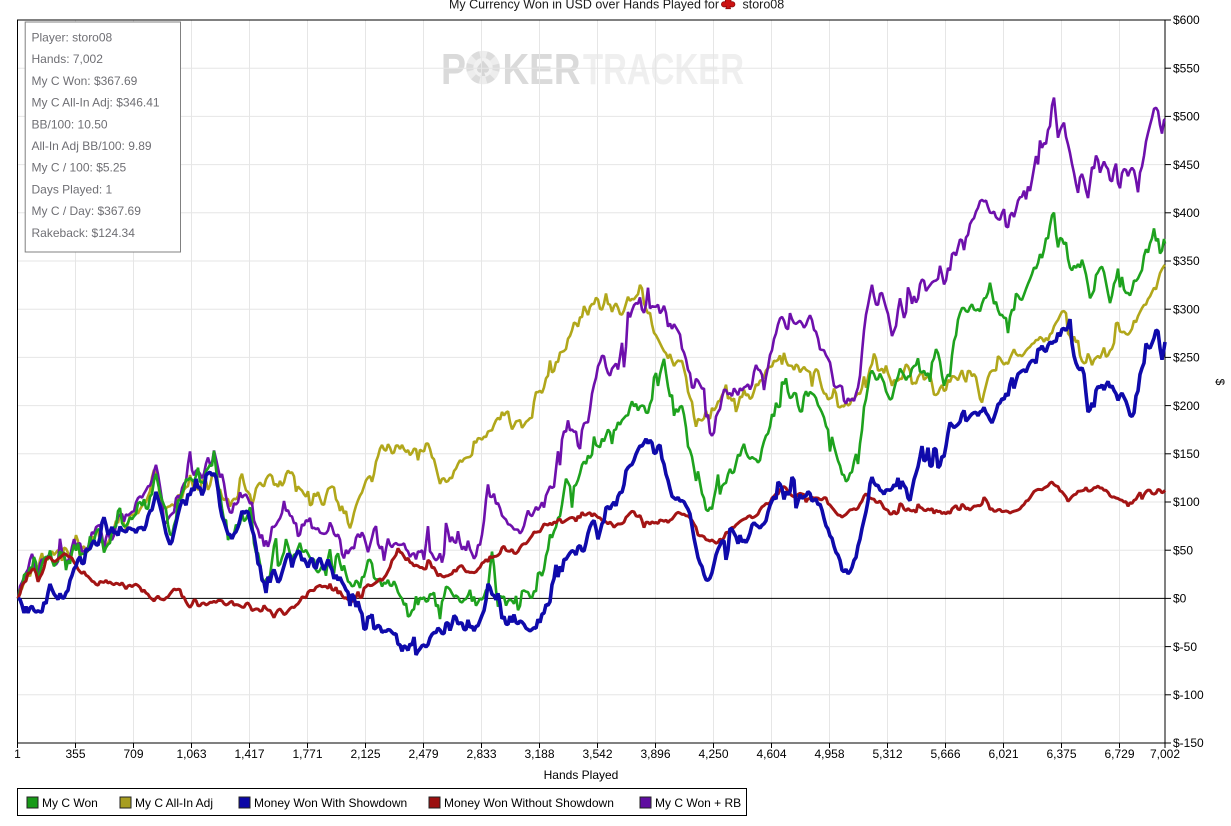 This screenshot has height=826, width=1231. I want to click on svg-text: Days Played: 1, so click(72, 189).